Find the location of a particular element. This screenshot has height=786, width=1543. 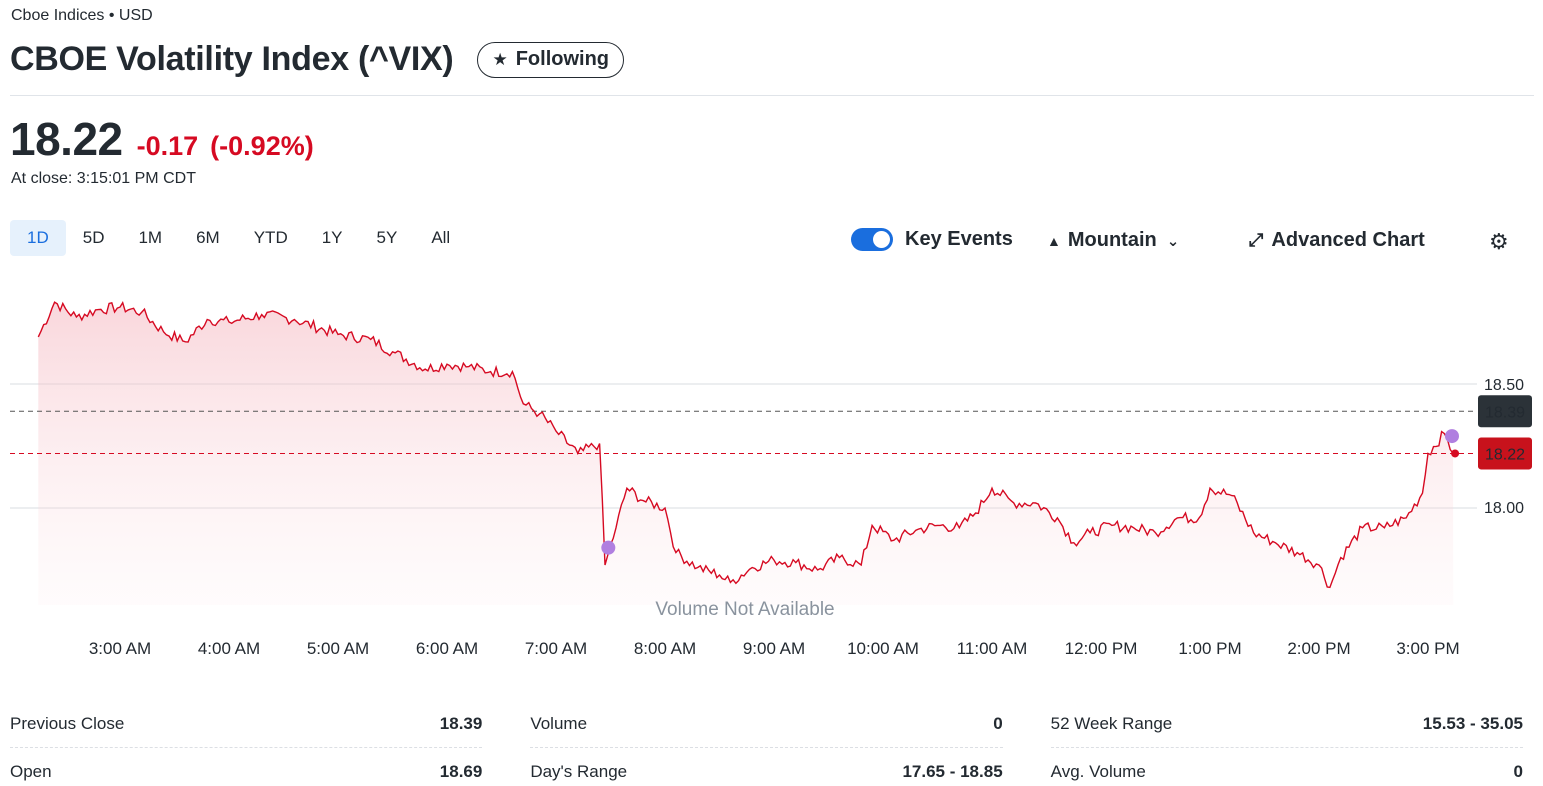

stat-value: 18.39 is located at coordinates (461, 723).